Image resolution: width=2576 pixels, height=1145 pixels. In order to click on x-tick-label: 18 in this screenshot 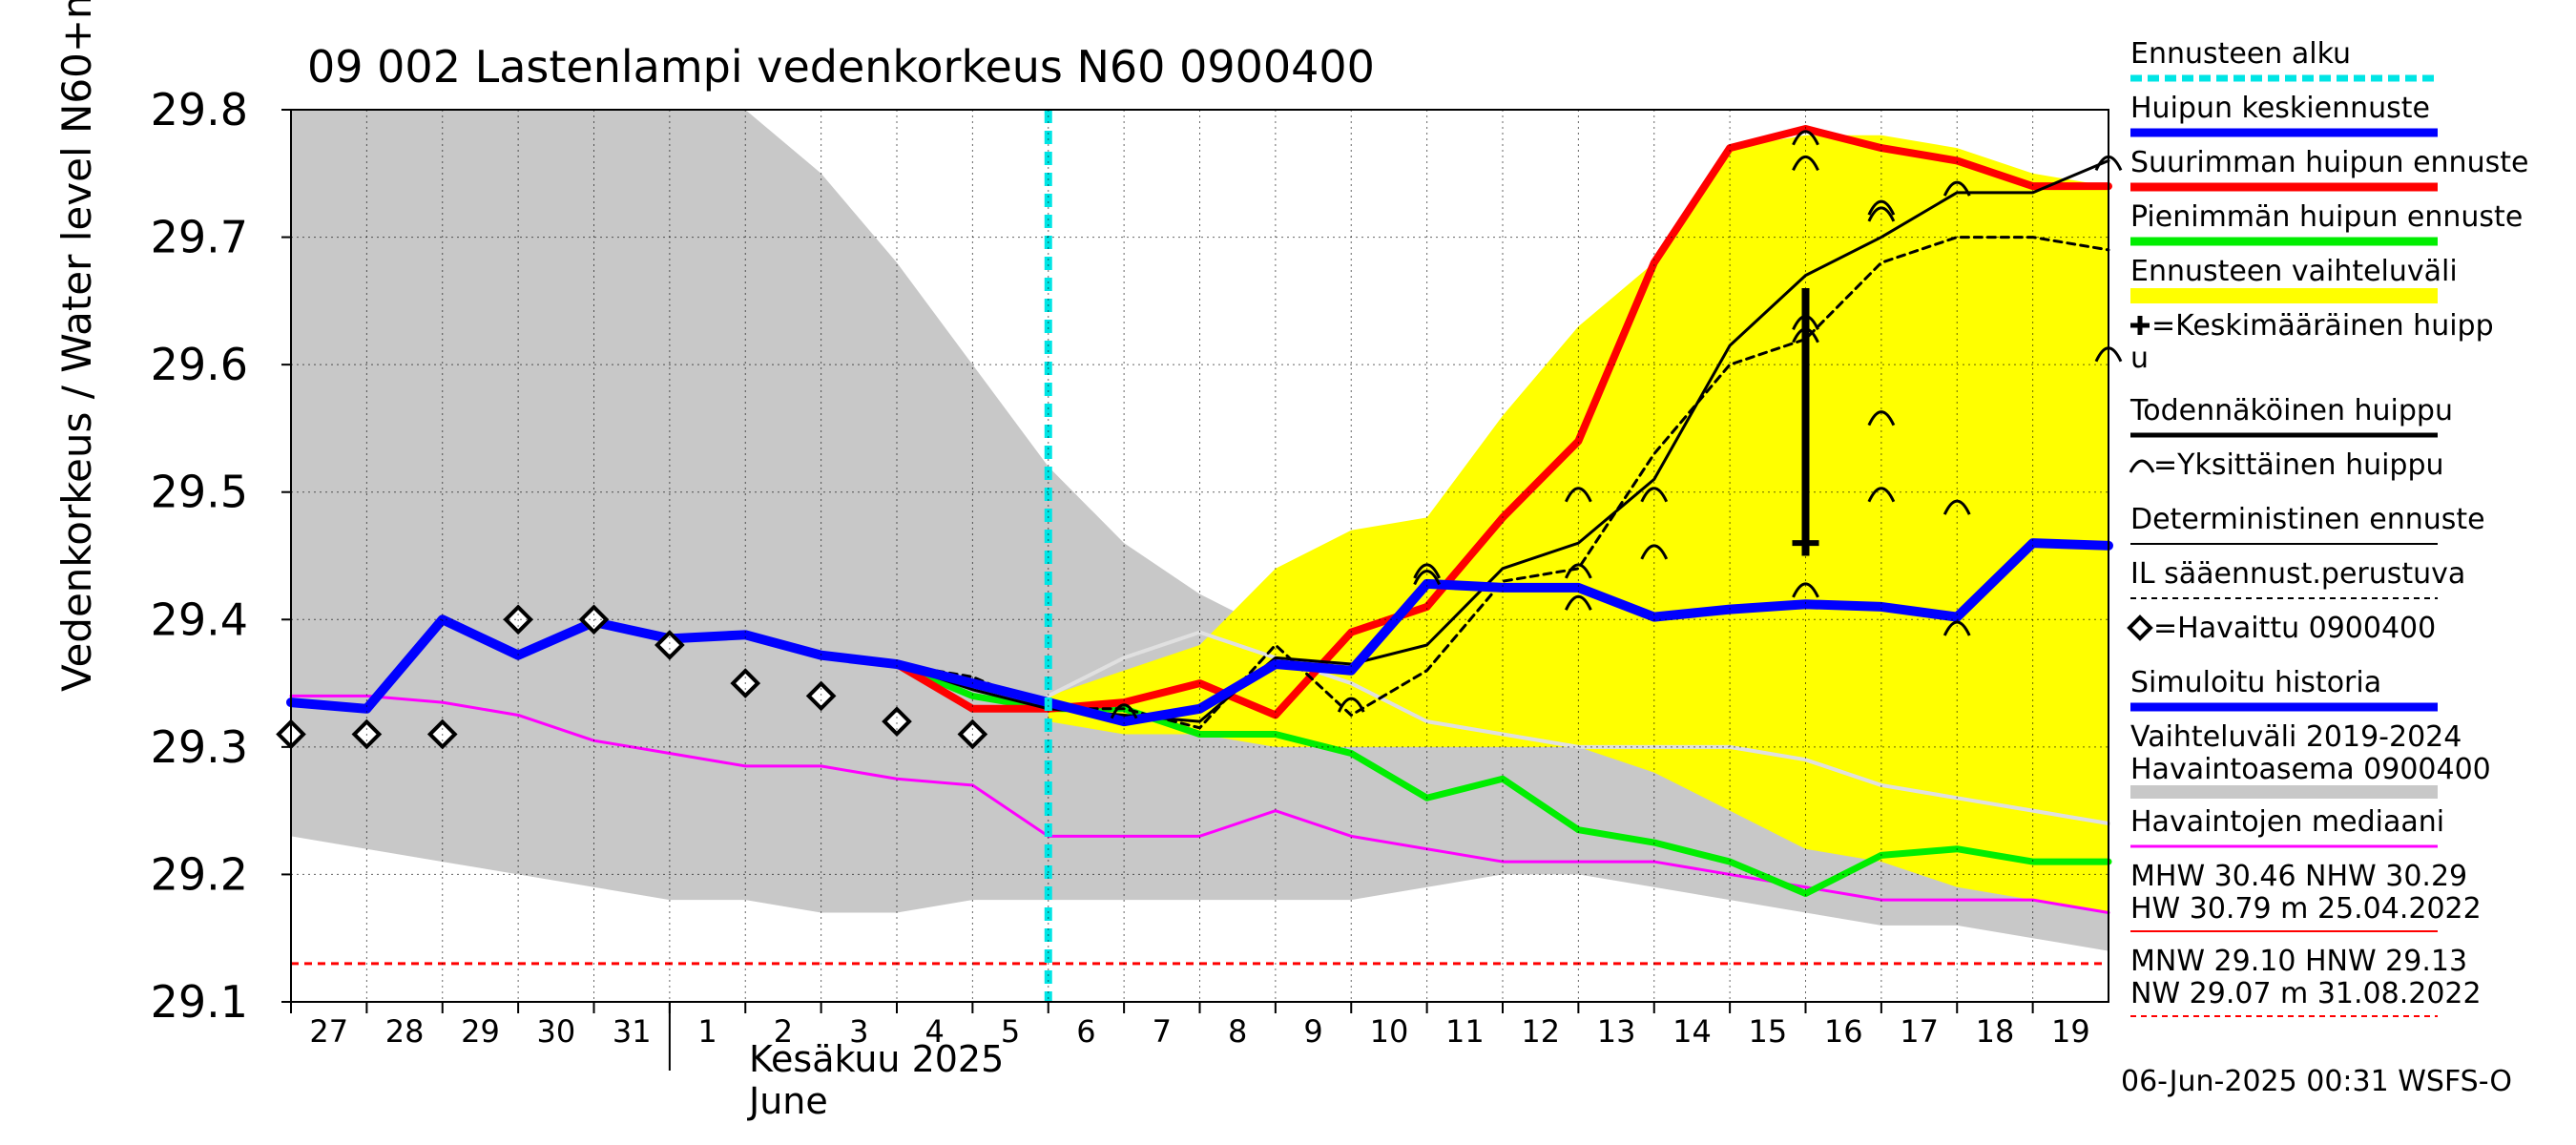, I will do `click(1995, 1031)`.